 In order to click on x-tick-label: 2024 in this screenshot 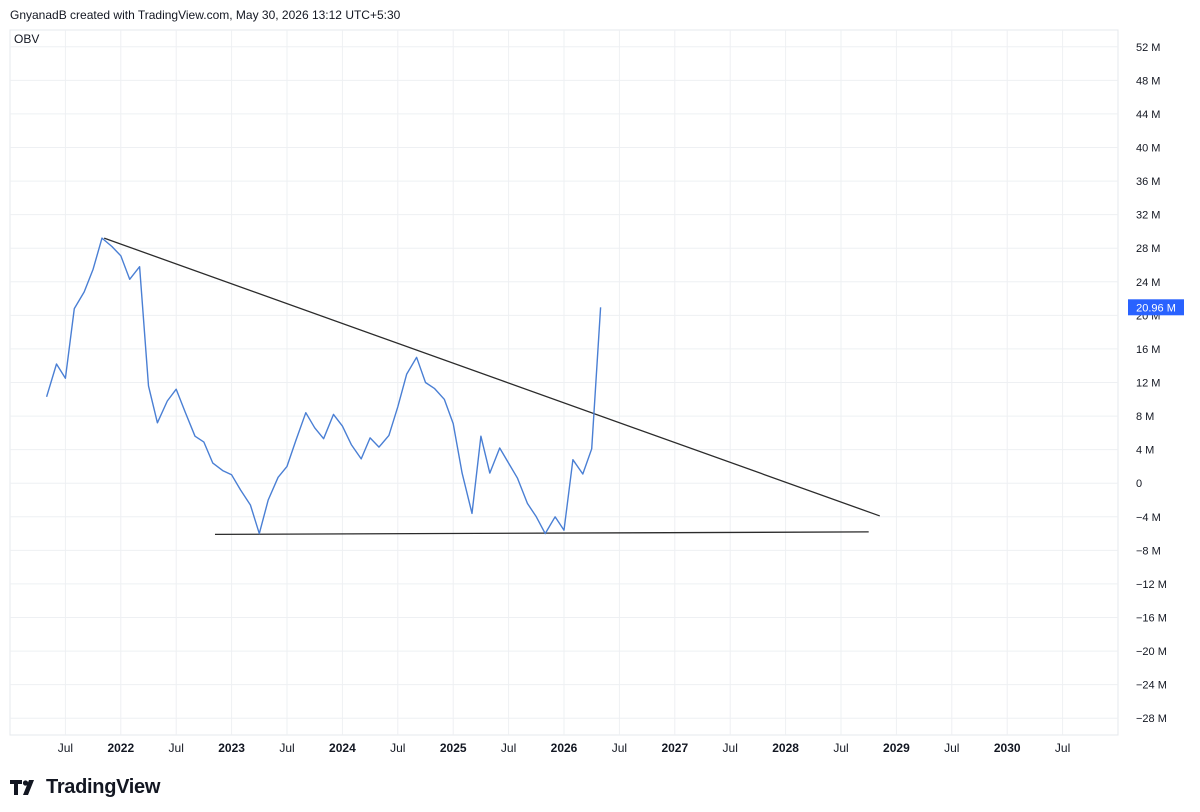, I will do `click(342, 748)`.